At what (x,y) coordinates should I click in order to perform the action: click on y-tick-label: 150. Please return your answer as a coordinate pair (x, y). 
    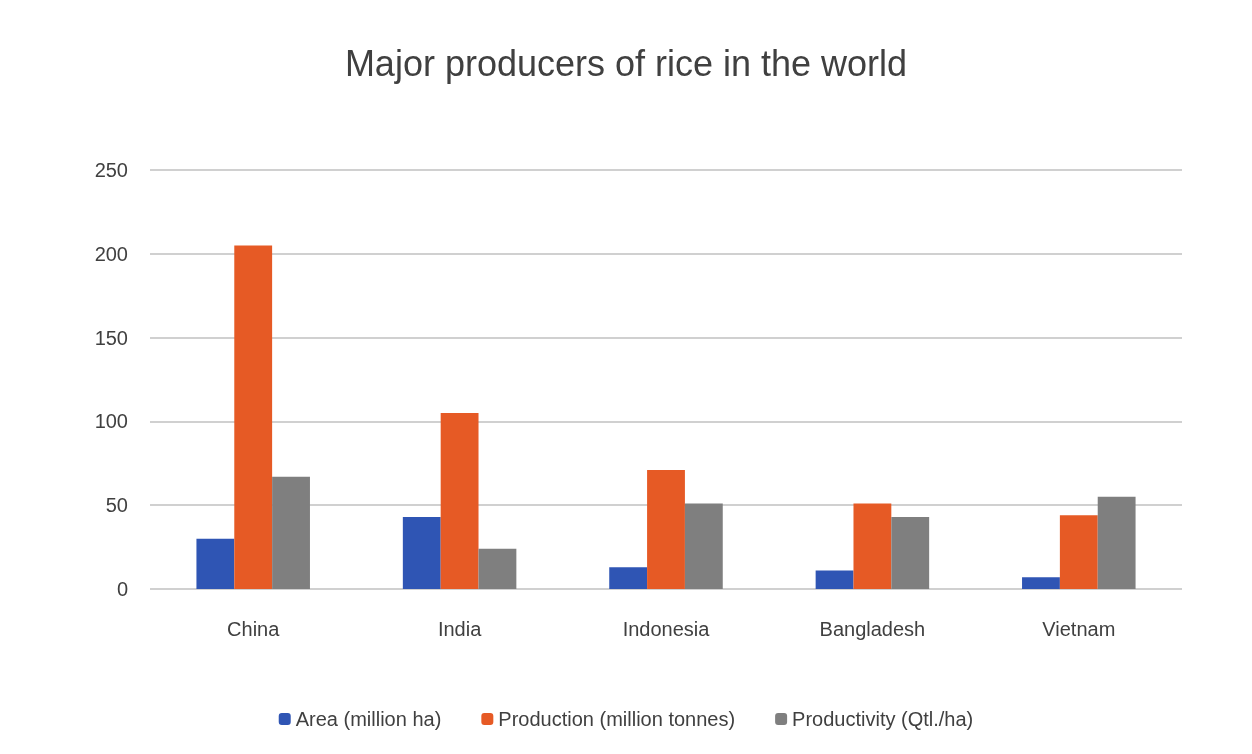
    Looking at the image, I should click on (111, 337).